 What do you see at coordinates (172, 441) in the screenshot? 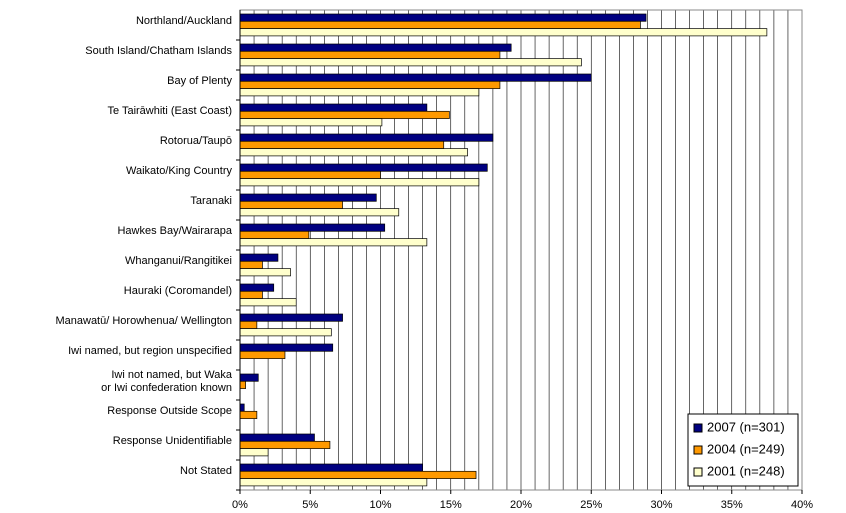
I see `y-tick-label: Response Unidentifiable` at bounding box center [172, 441].